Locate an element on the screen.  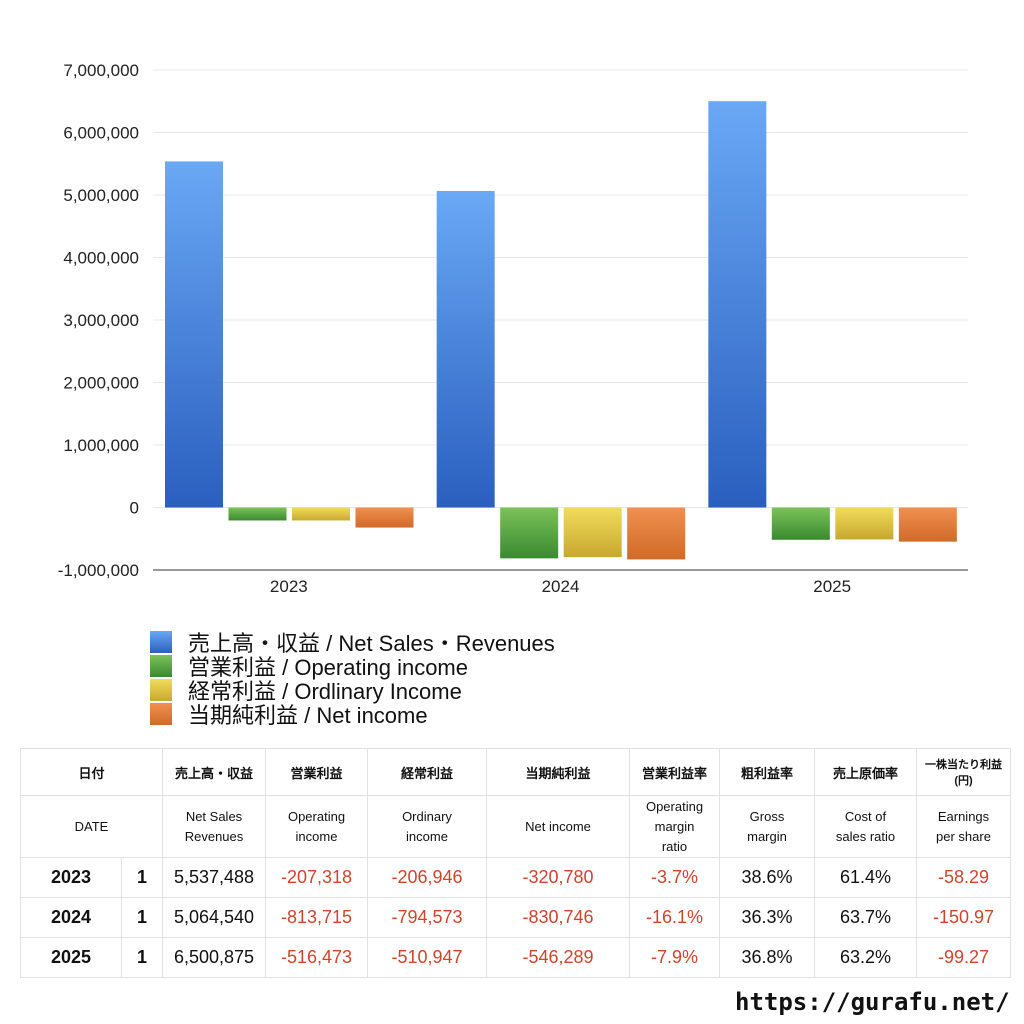
y-tick-label: 1,000,000 is located at coordinates (101, 445).